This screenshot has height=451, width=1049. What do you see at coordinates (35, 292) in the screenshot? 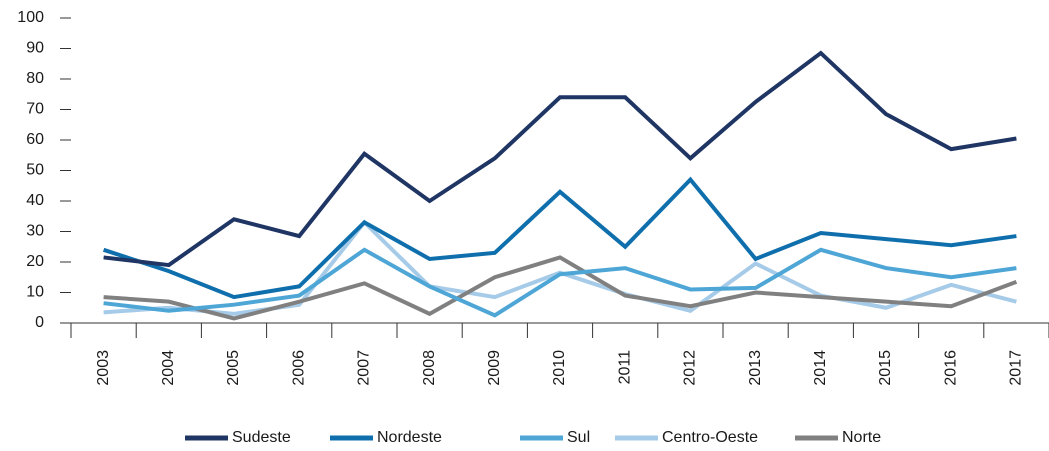
I see `y-tick-label: 10` at bounding box center [35, 292].